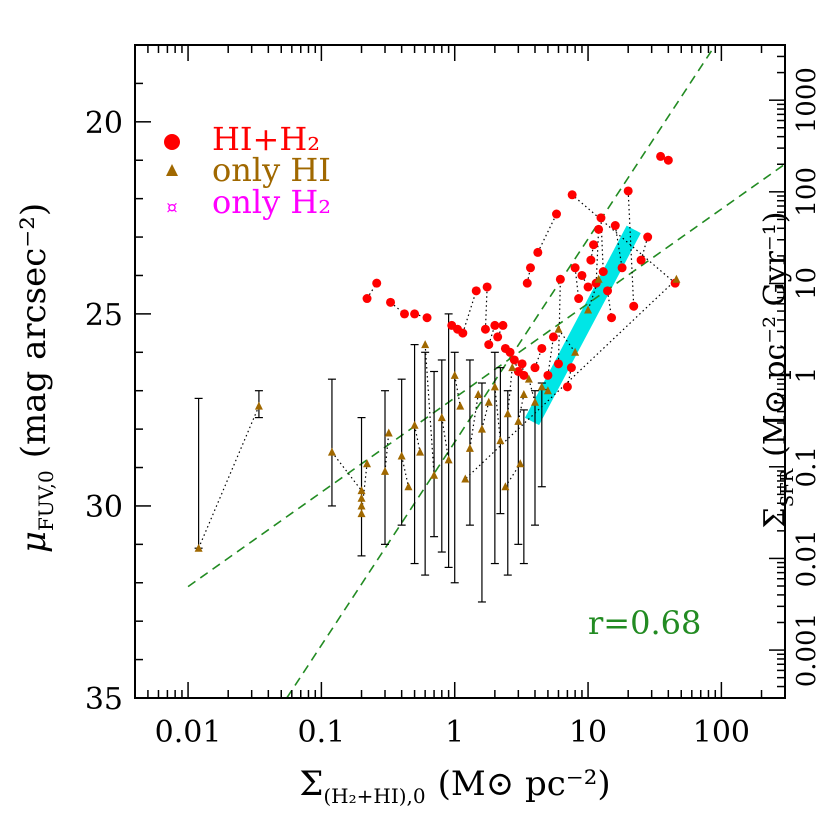  I want to click on y2-axis-ticks: 0.001 0.01 0.1 1 10 100 1000, so click(795, 371).